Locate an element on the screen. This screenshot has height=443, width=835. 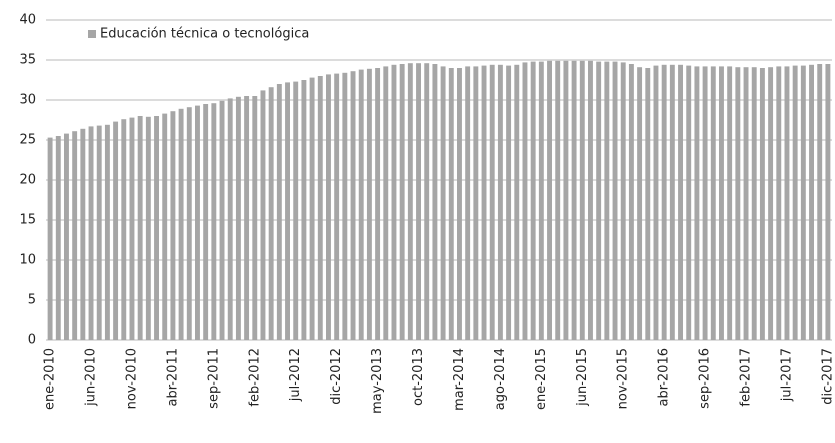
y-tick-label: 40 is located at coordinates (27, 20).